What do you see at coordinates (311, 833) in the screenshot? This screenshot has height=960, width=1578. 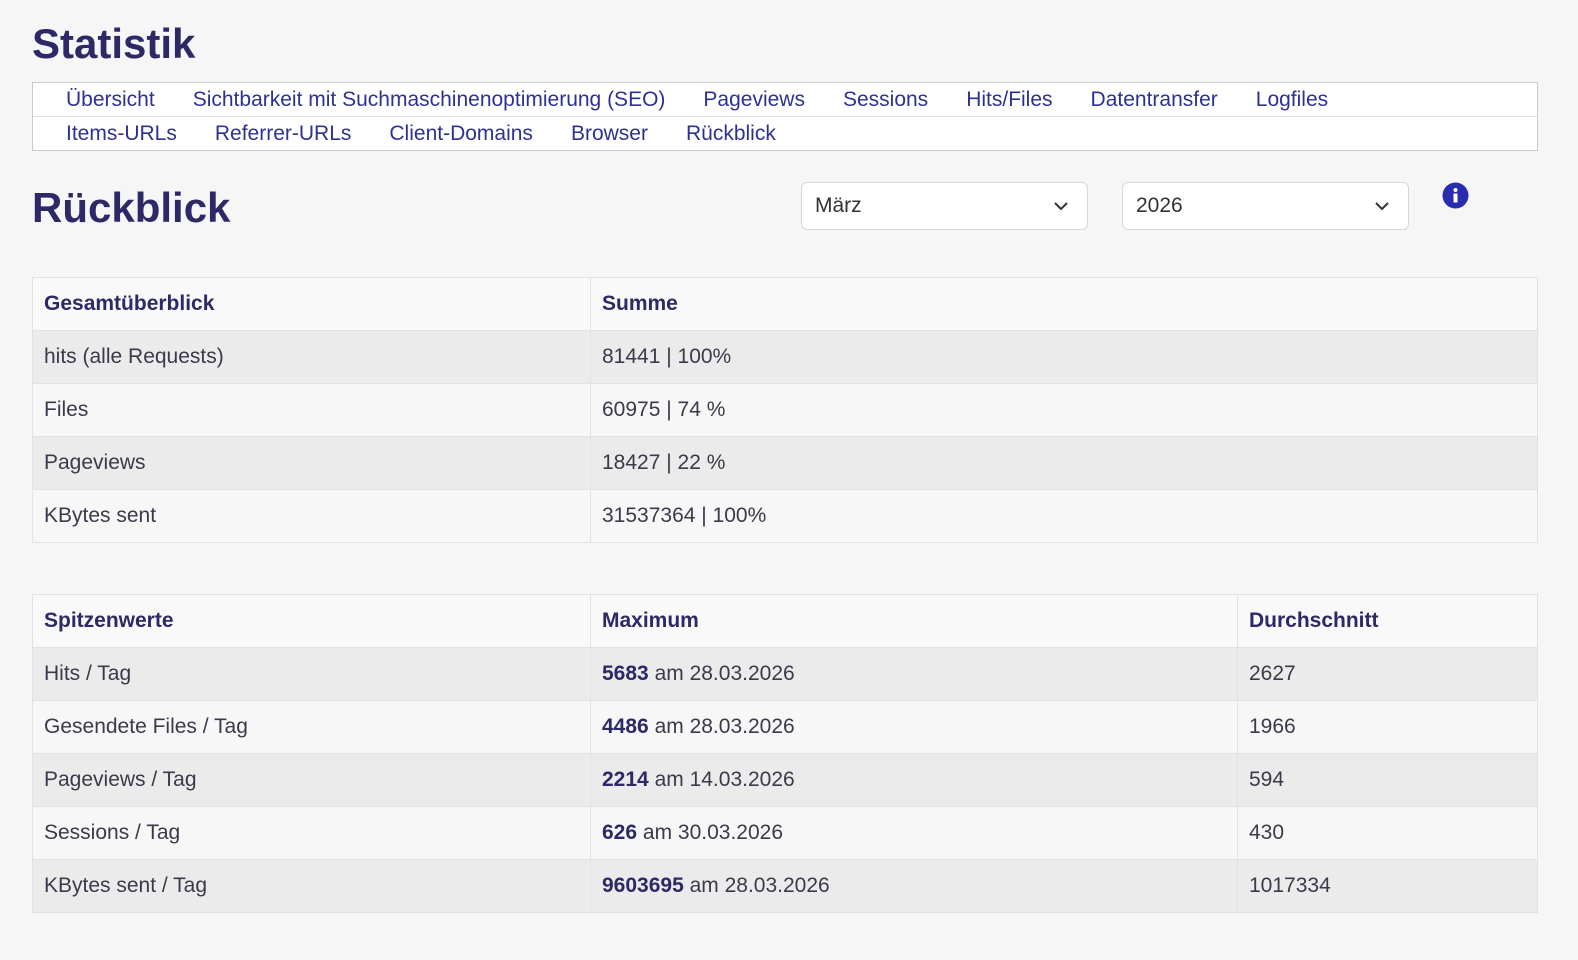 I see `cell: Sessions / Tag` at bounding box center [311, 833].